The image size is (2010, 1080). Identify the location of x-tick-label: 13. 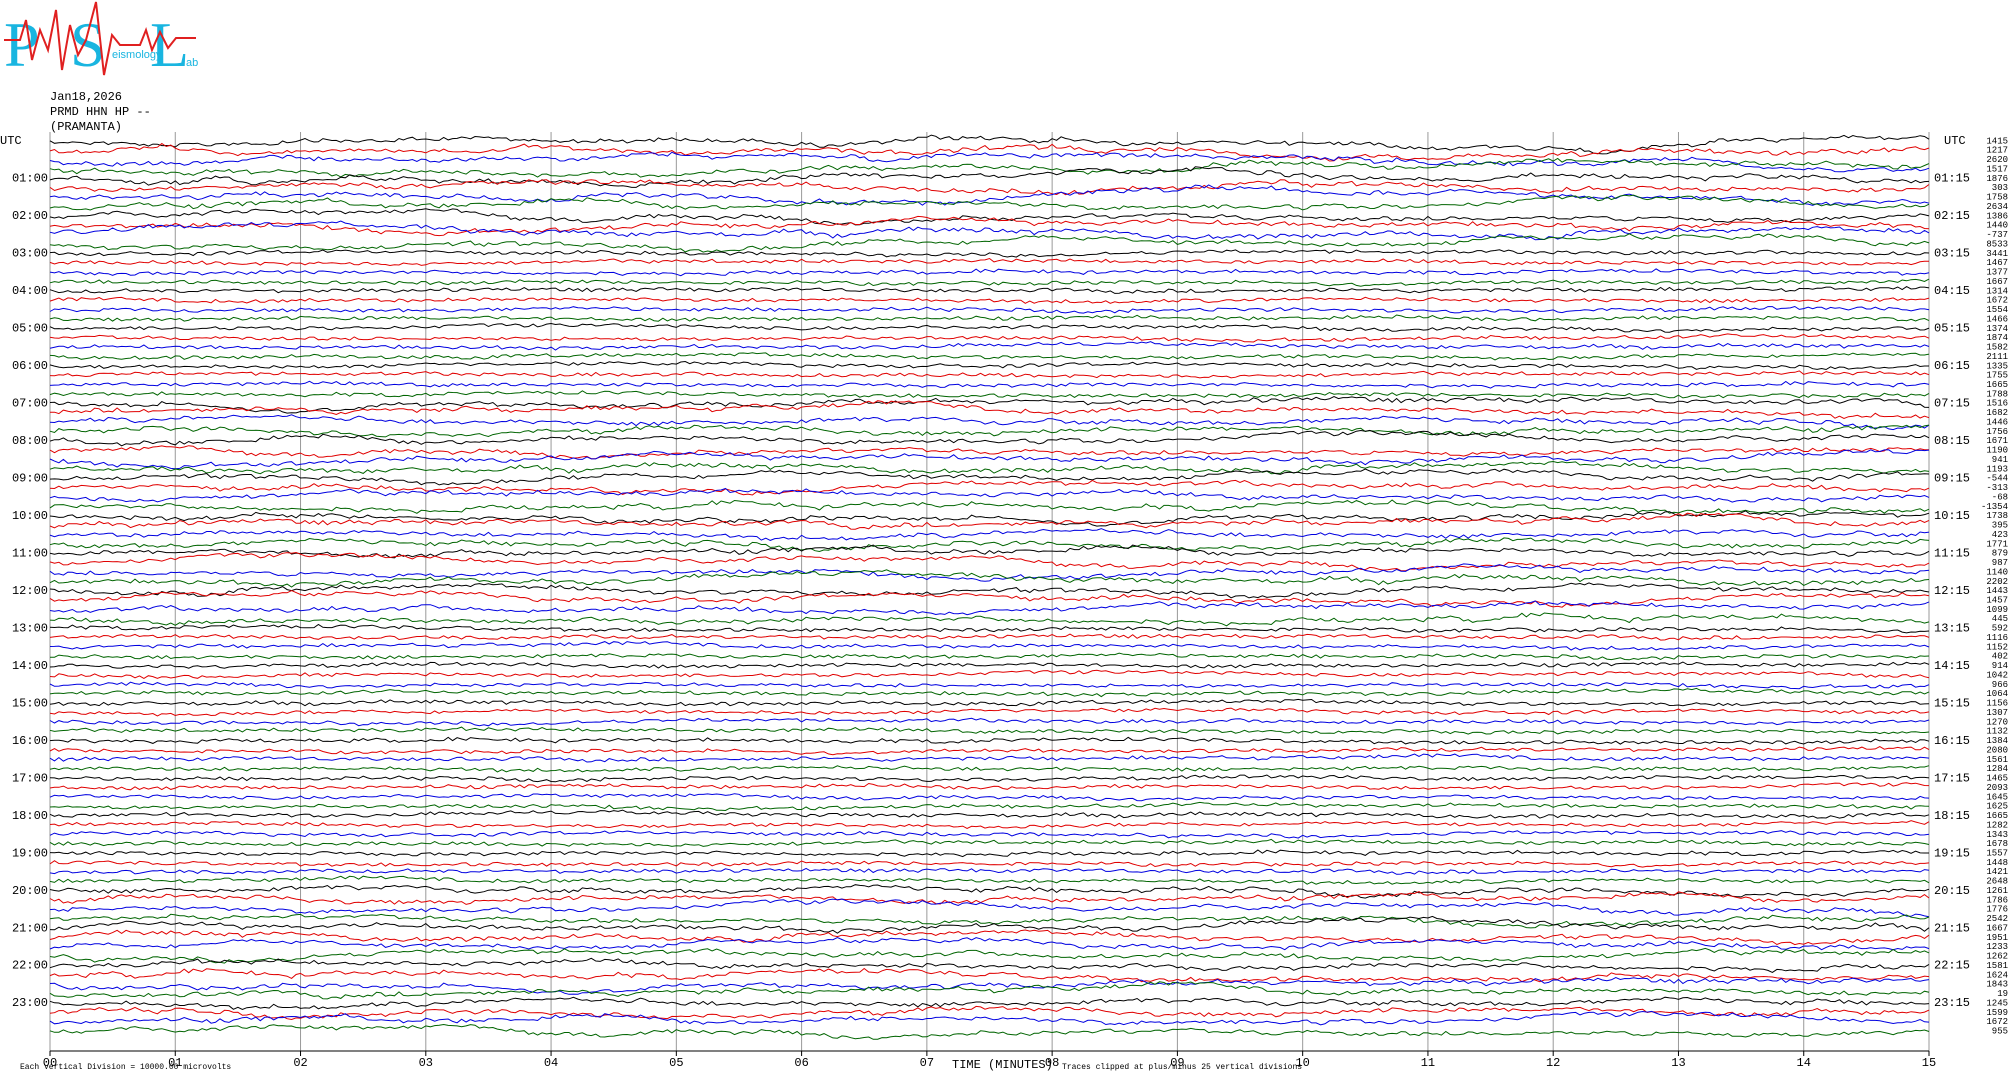
(1678, 1063).